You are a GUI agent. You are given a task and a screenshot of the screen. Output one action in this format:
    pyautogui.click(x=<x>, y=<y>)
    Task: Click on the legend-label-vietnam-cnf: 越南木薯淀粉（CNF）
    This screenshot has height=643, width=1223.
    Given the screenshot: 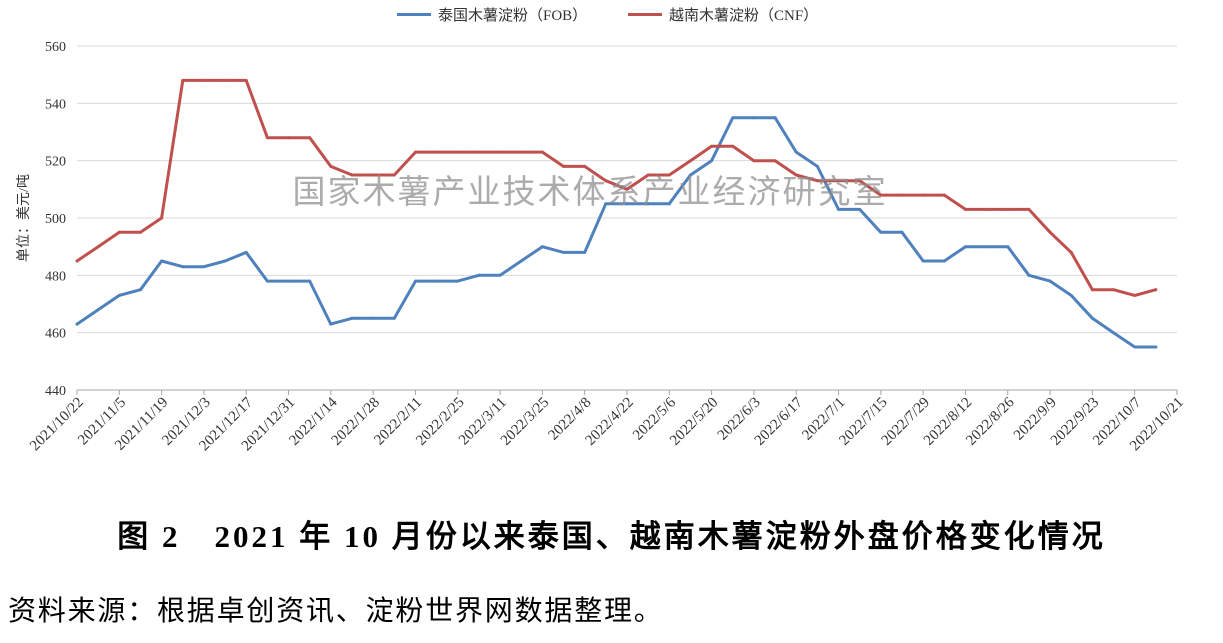 What is the action you would take?
    pyautogui.click(x=744, y=15)
    